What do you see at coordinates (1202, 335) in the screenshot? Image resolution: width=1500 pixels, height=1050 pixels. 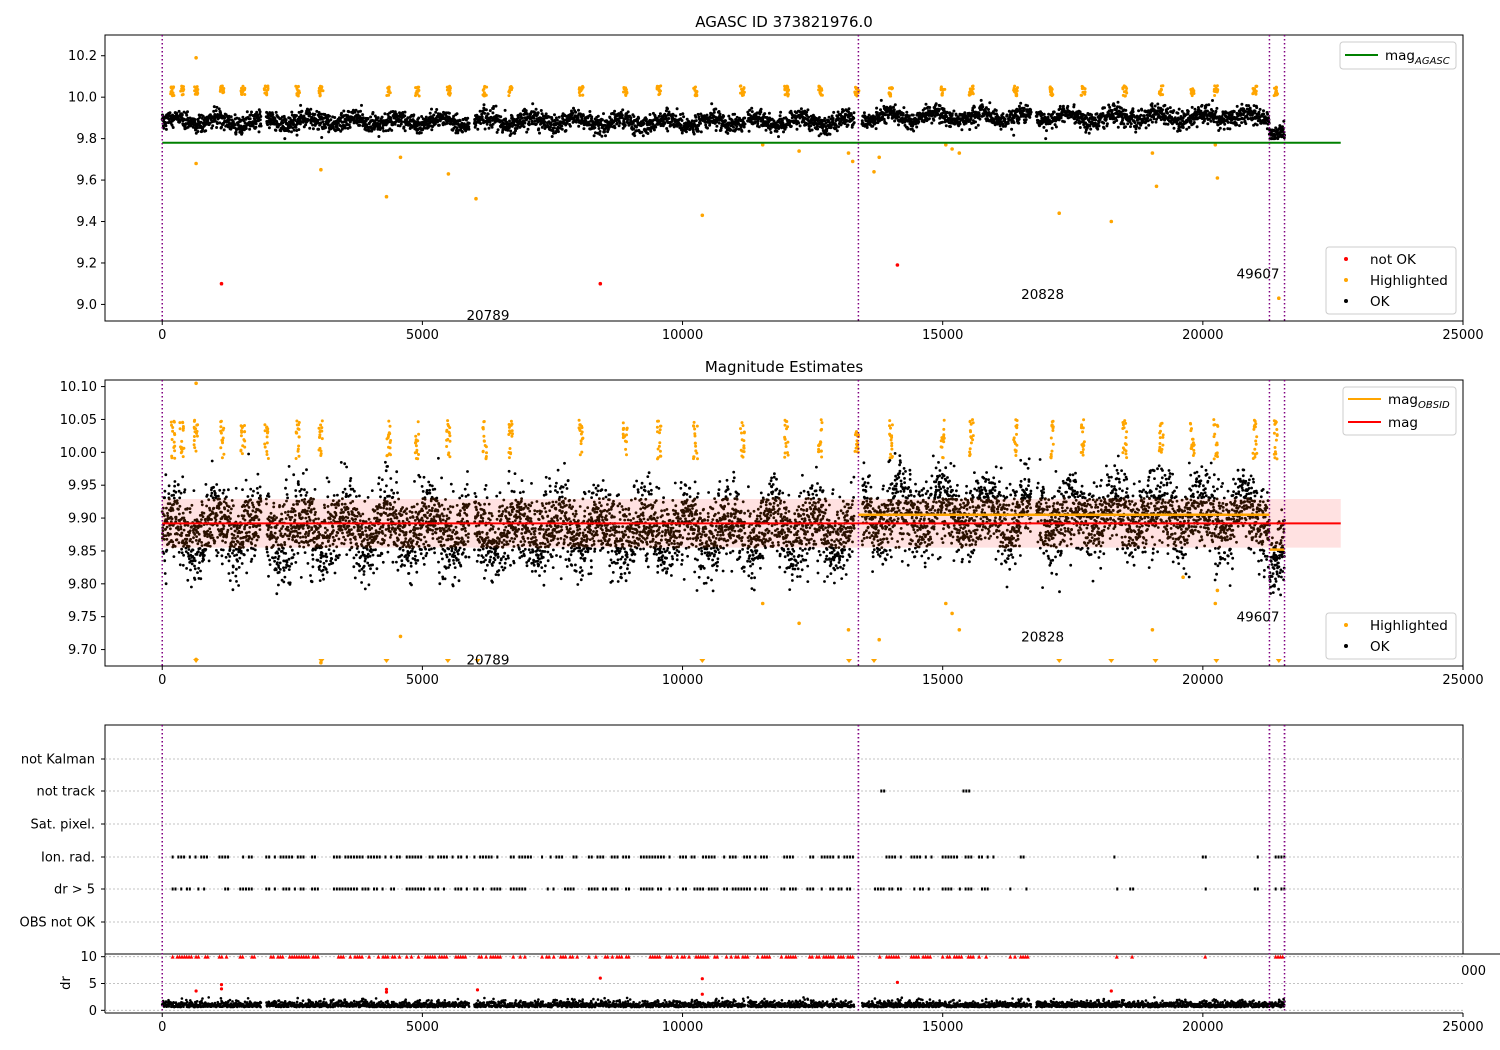 I see `agasc-xtick-label: 20000` at bounding box center [1202, 335].